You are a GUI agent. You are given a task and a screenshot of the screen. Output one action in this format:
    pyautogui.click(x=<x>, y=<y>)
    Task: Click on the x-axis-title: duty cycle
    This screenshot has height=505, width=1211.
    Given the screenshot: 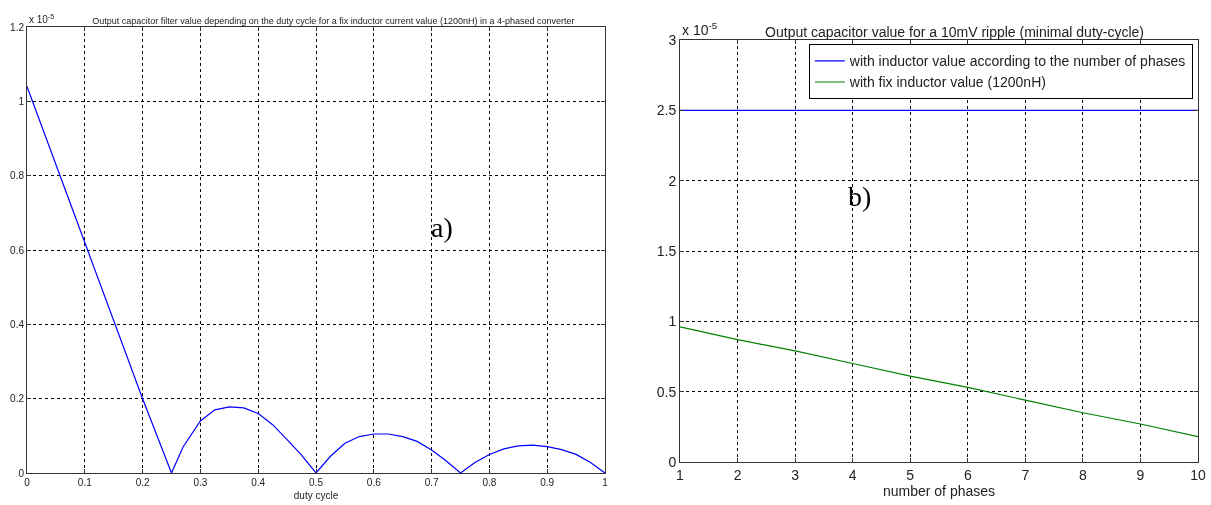 What is the action you would take?
    pyautogui.click(x=316, y=495)
    